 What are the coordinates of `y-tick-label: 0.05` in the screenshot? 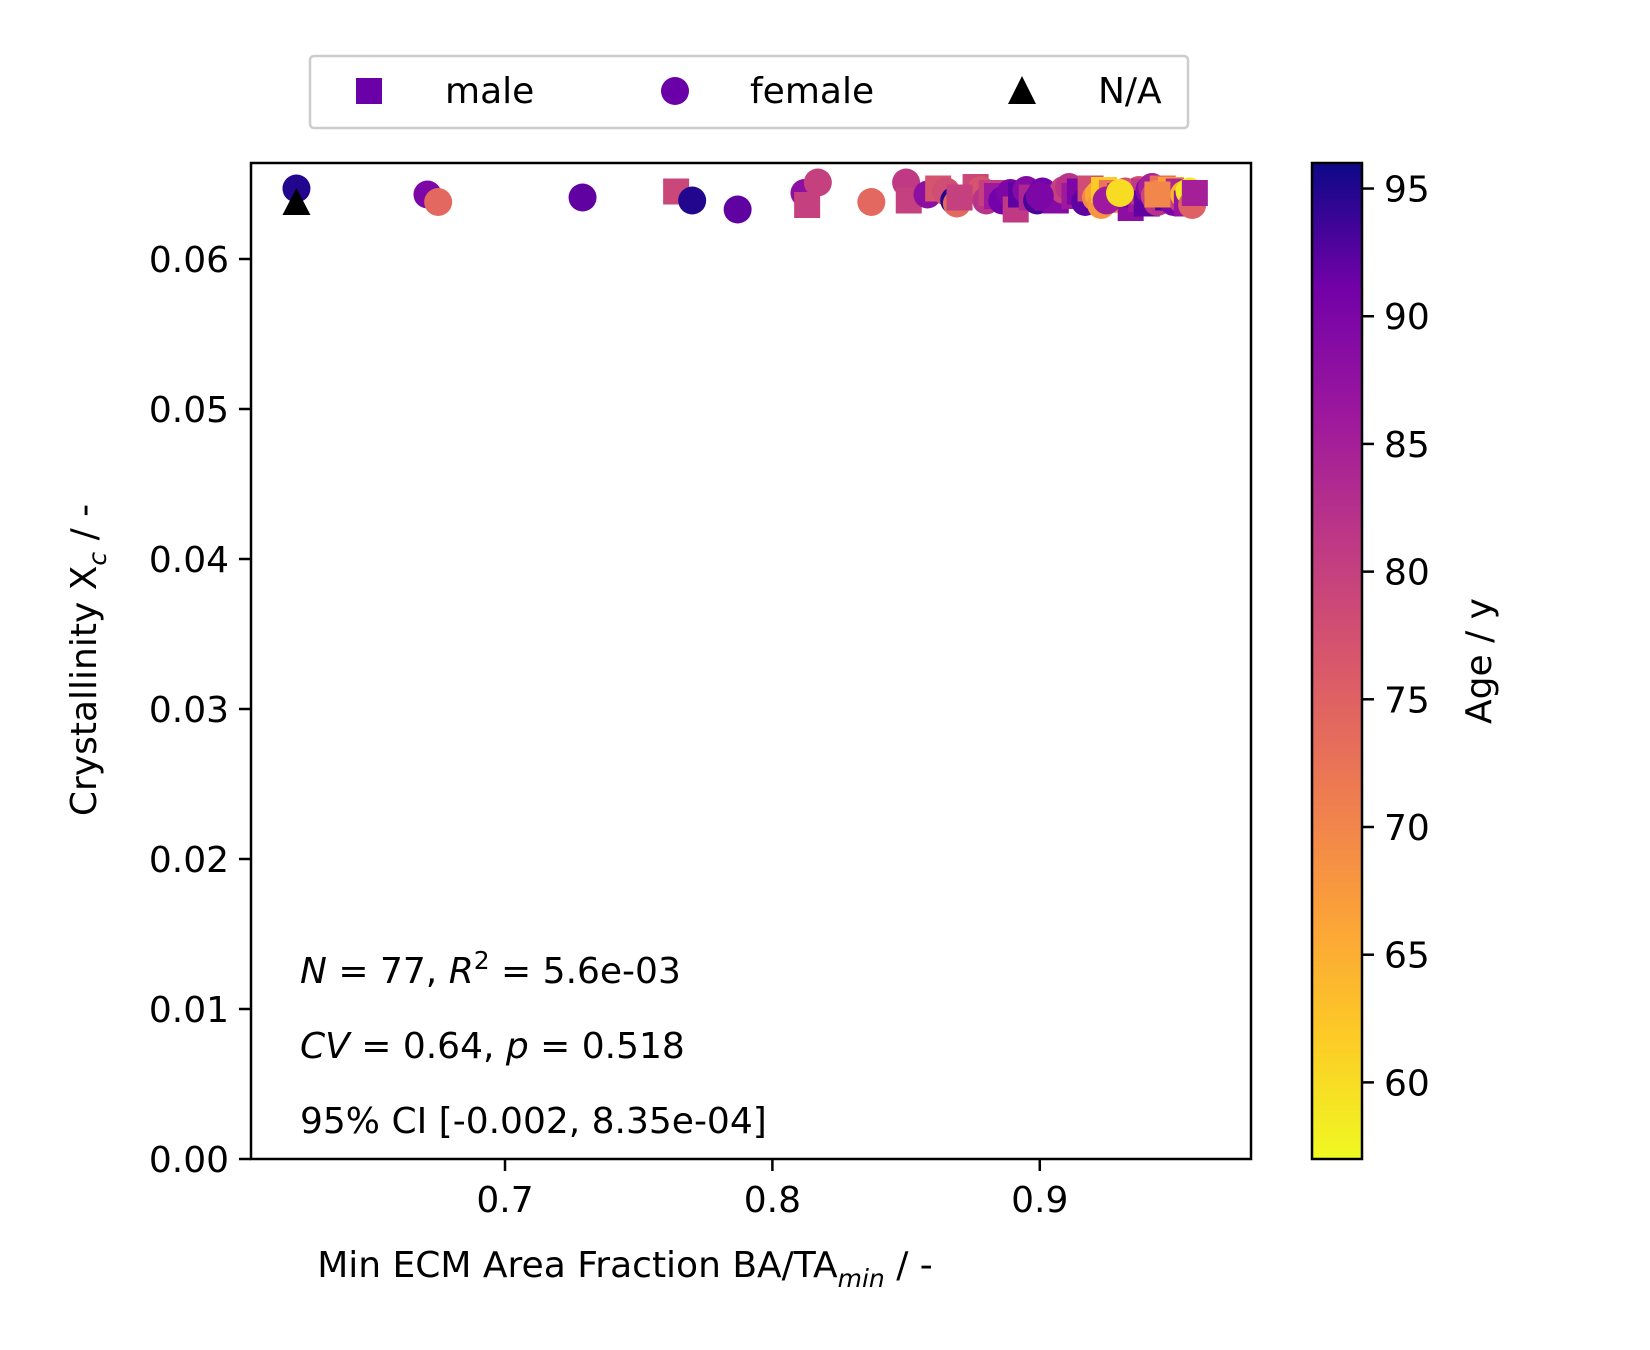 It's located at (189, 410).